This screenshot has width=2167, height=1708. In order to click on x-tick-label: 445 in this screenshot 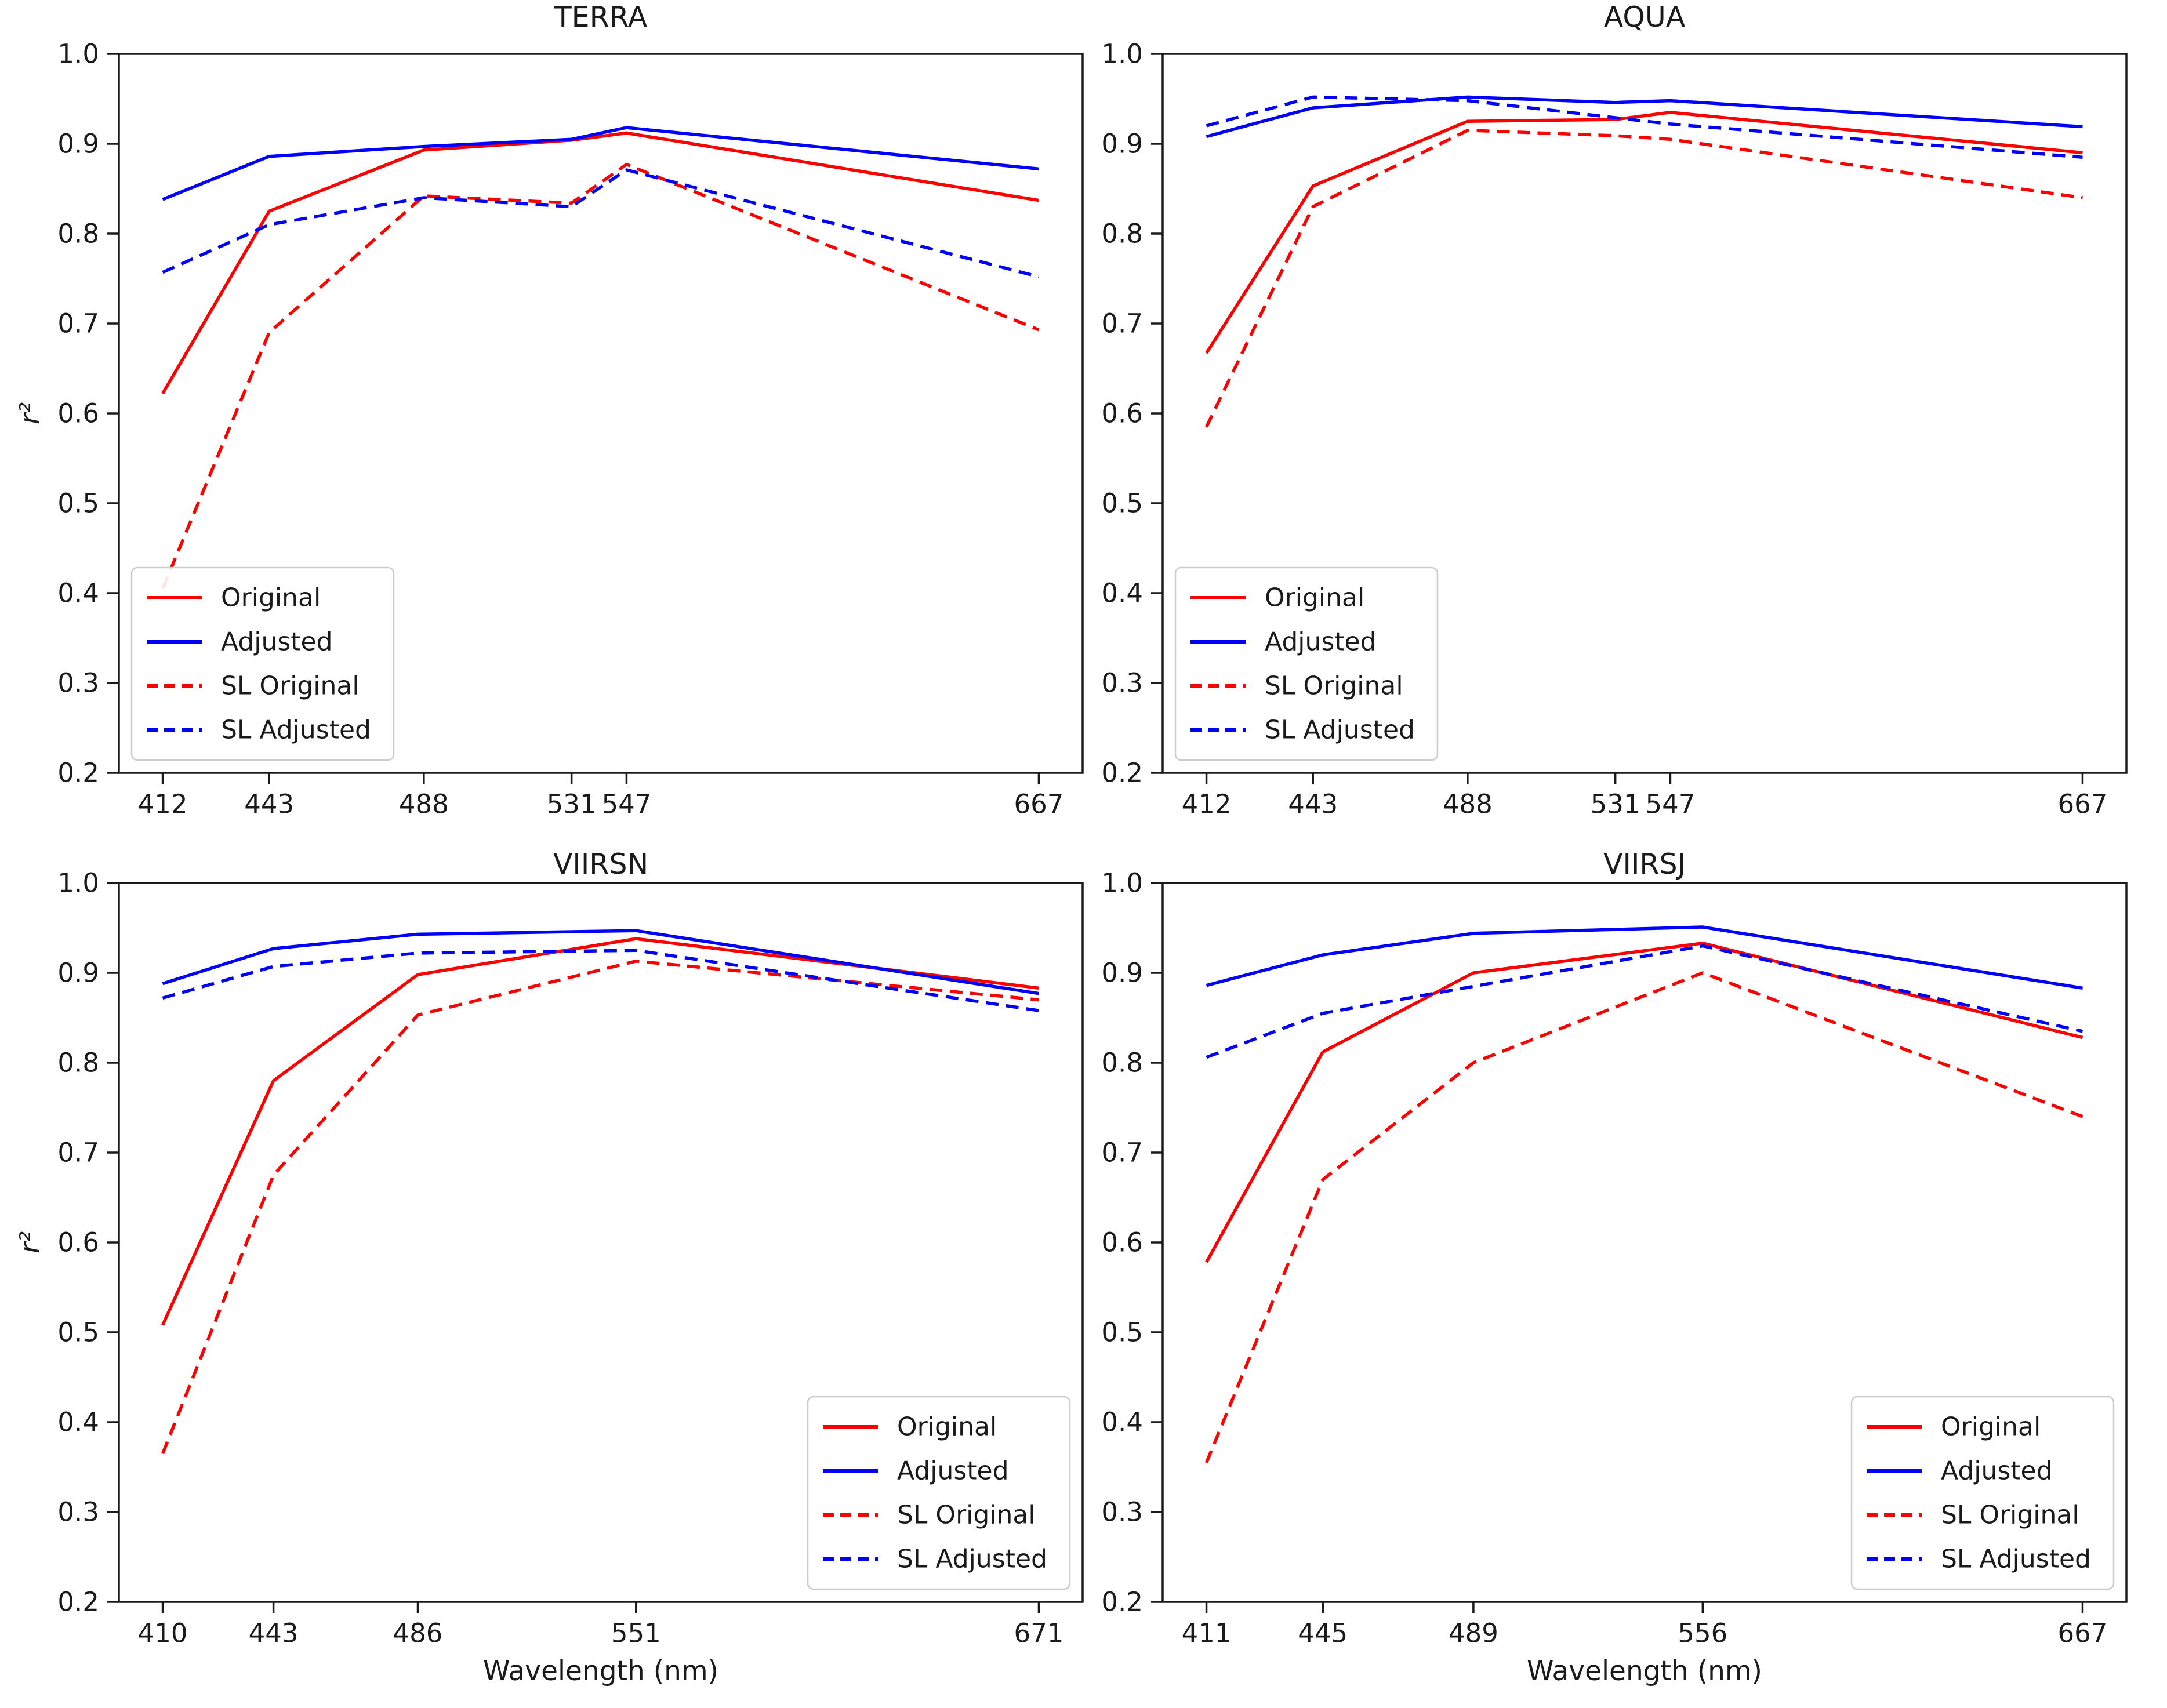, I will do `click(1323, 1633)`.